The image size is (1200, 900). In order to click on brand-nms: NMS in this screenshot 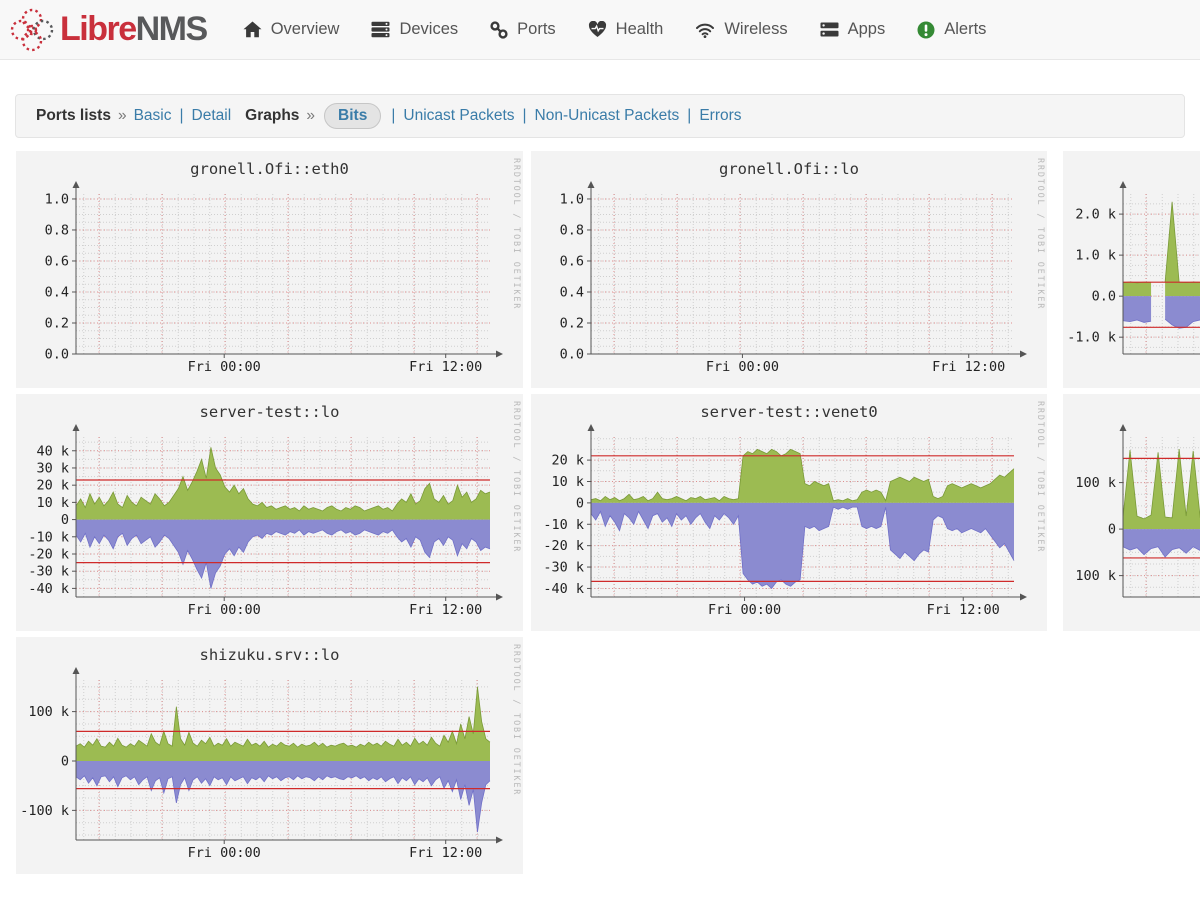, I will do `click(172, 29)`.